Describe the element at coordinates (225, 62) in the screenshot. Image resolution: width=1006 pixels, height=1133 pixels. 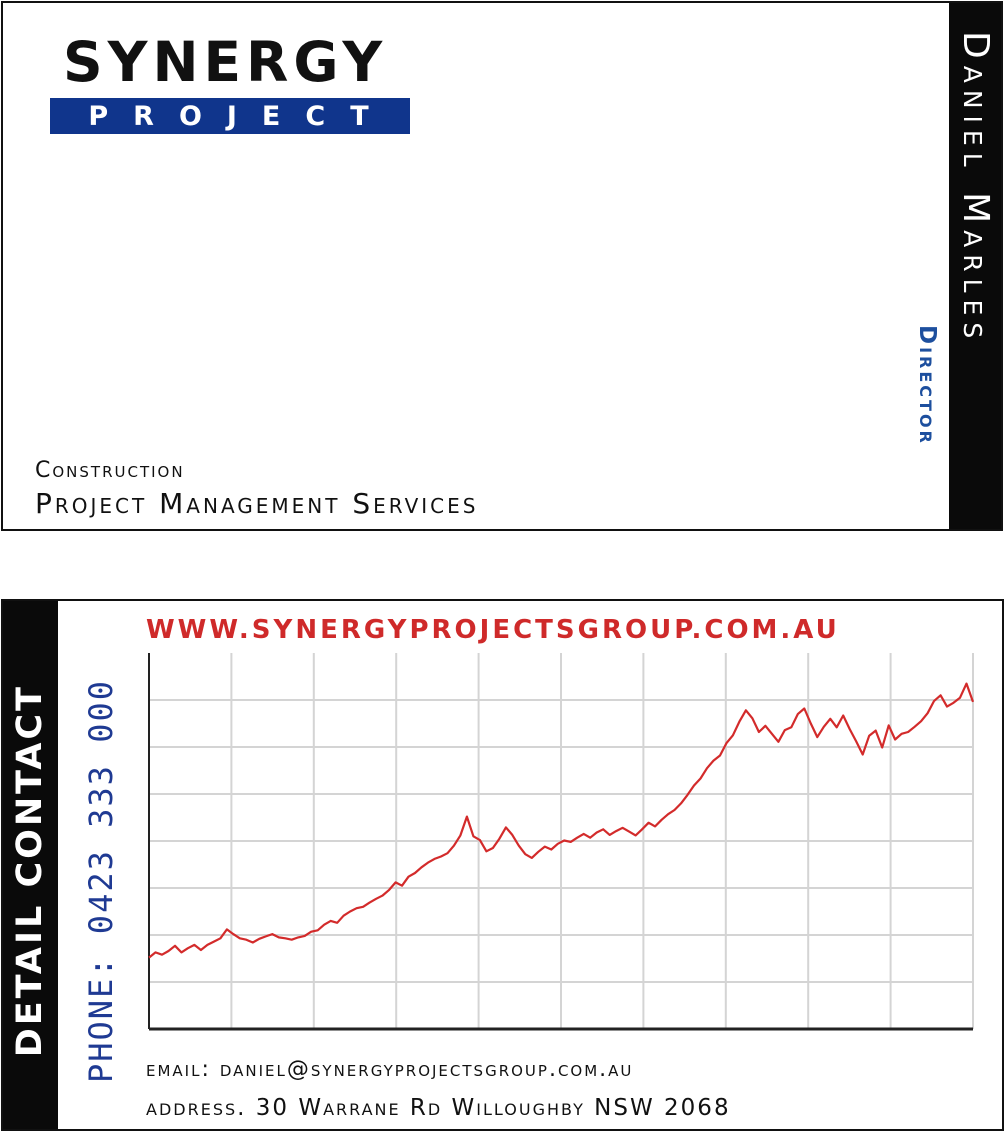
I see `logo-wordmark: SYNERGY` at that location.